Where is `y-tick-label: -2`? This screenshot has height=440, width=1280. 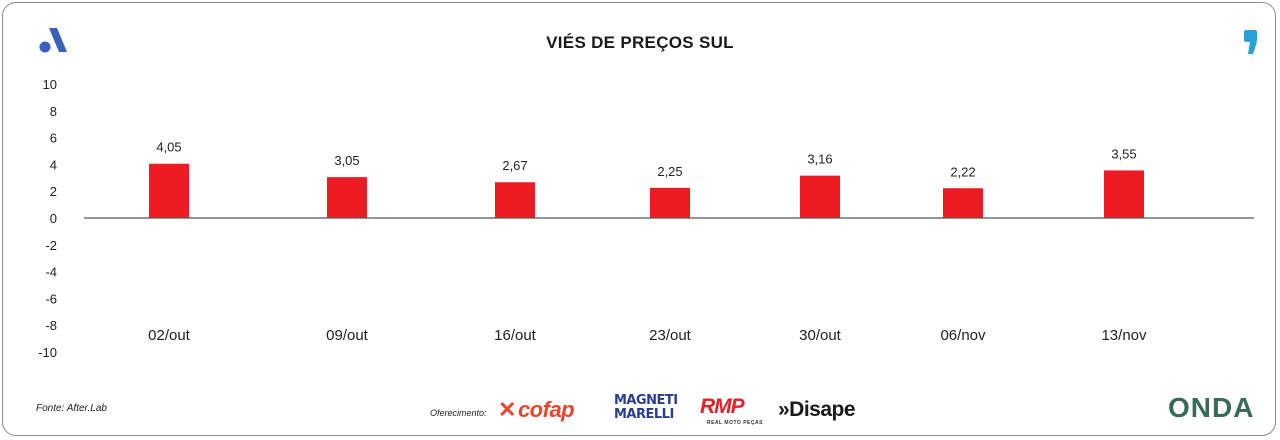 y-tick-label: -2 is located at coordinates (51, 245).